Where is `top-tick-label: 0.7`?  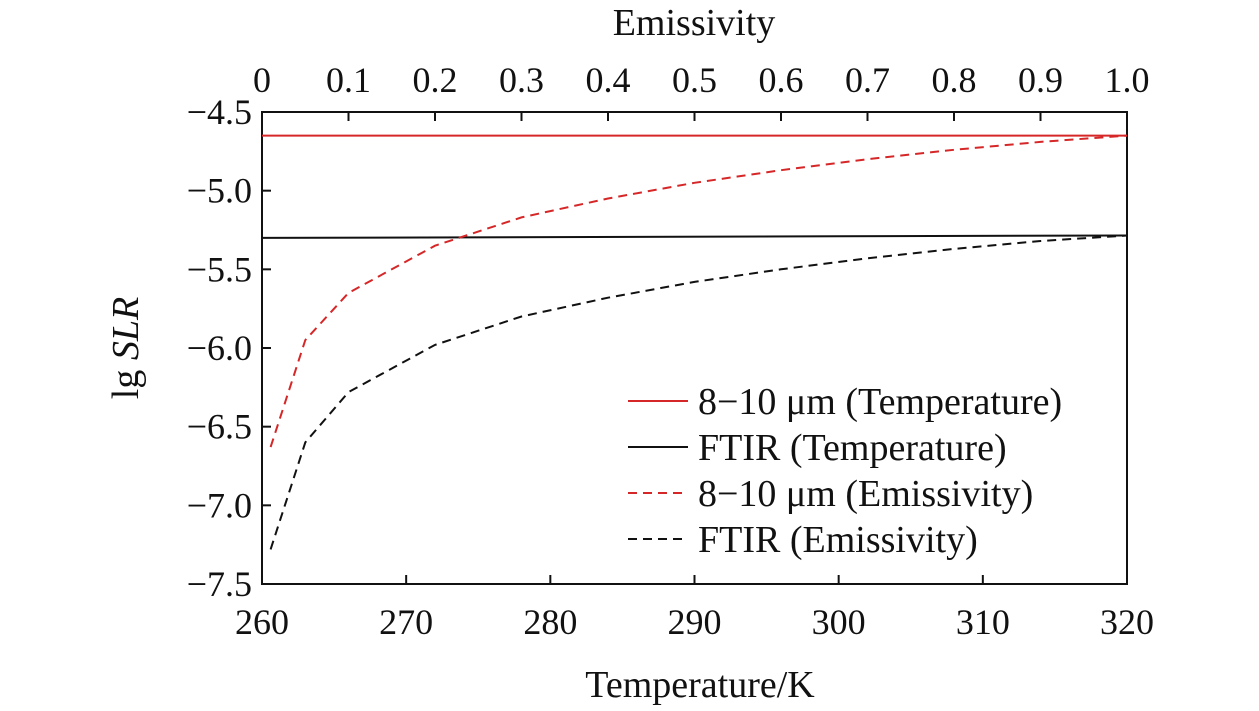
top-tick-label: 0.7 is located at coordinates (867, 80).